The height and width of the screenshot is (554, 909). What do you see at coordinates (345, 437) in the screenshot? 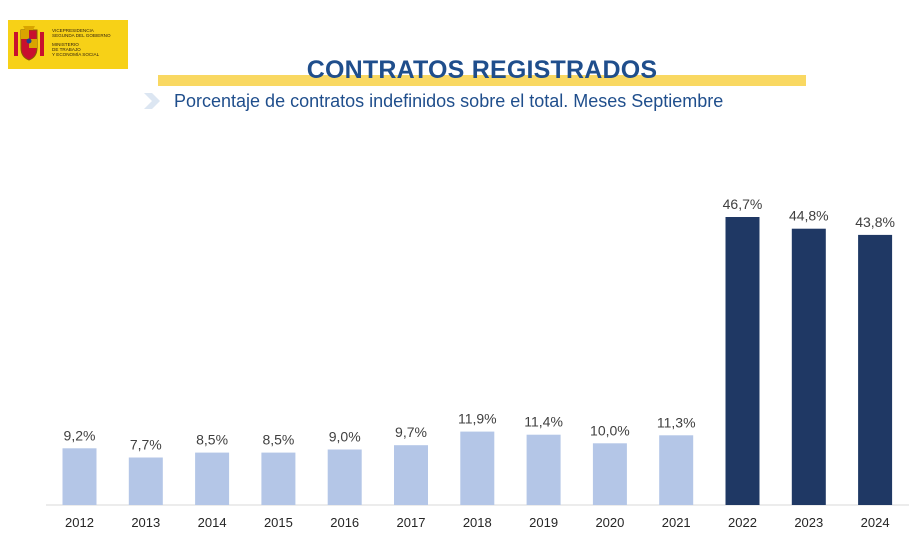
I see `data-label-2016: 9,0%` at bounding box center [345, 437].